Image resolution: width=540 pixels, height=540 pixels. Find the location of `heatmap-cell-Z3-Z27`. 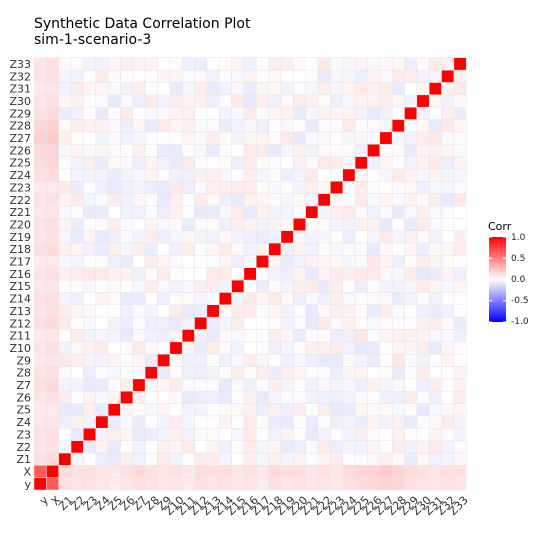

heatmap-cell-Z3-Z27 is located at coordinates (90, 138).